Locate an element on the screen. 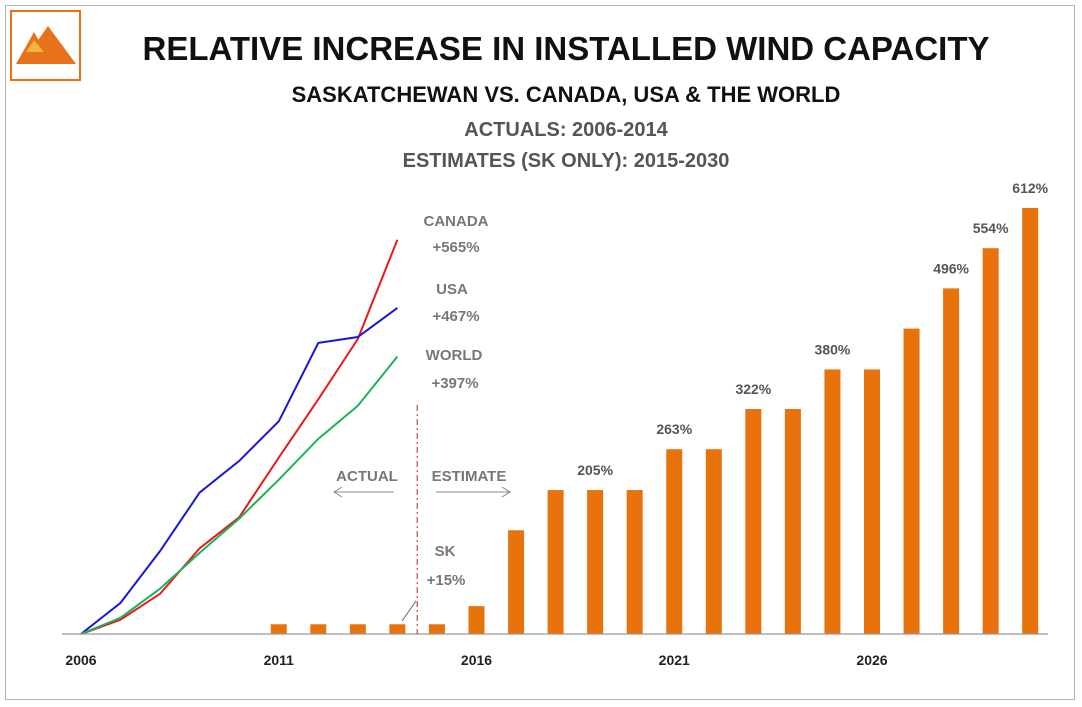 Image resolution: width=1082 pixels, height=707 pixels. x-tick-2016: 2016 is located at coordinates (476, 660).